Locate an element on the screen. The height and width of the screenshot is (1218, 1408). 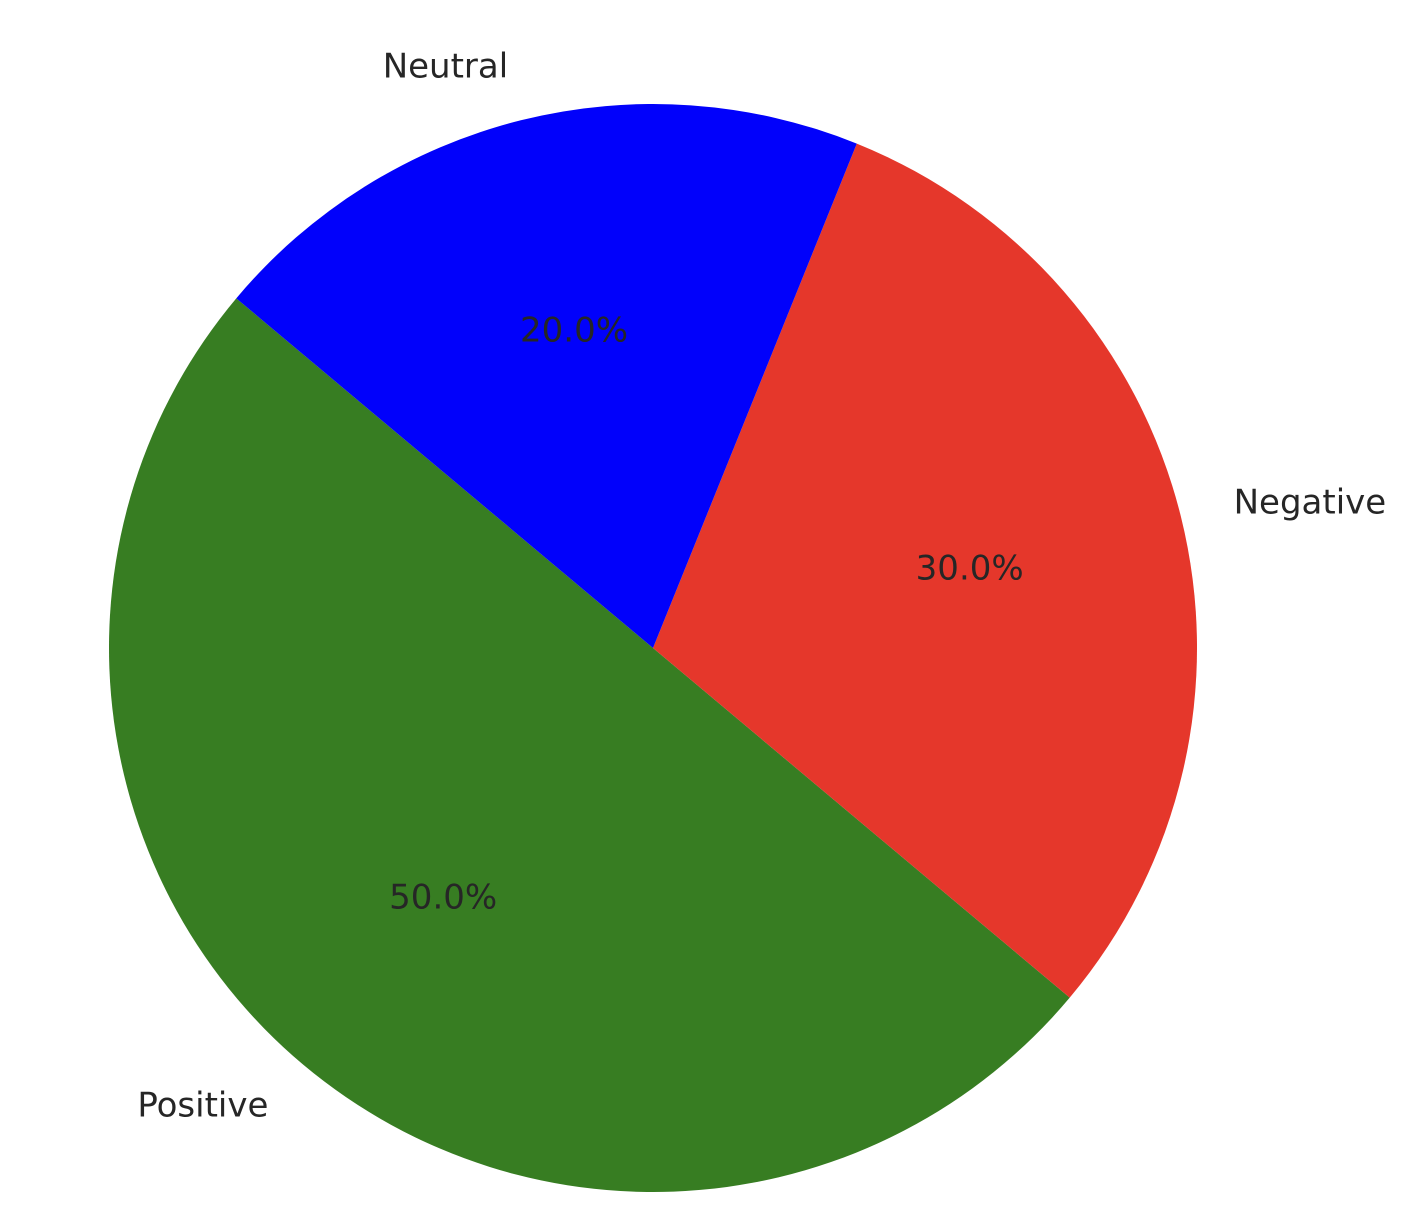
slice-label-neutral: Neutral is located at coordinates (445, 66).